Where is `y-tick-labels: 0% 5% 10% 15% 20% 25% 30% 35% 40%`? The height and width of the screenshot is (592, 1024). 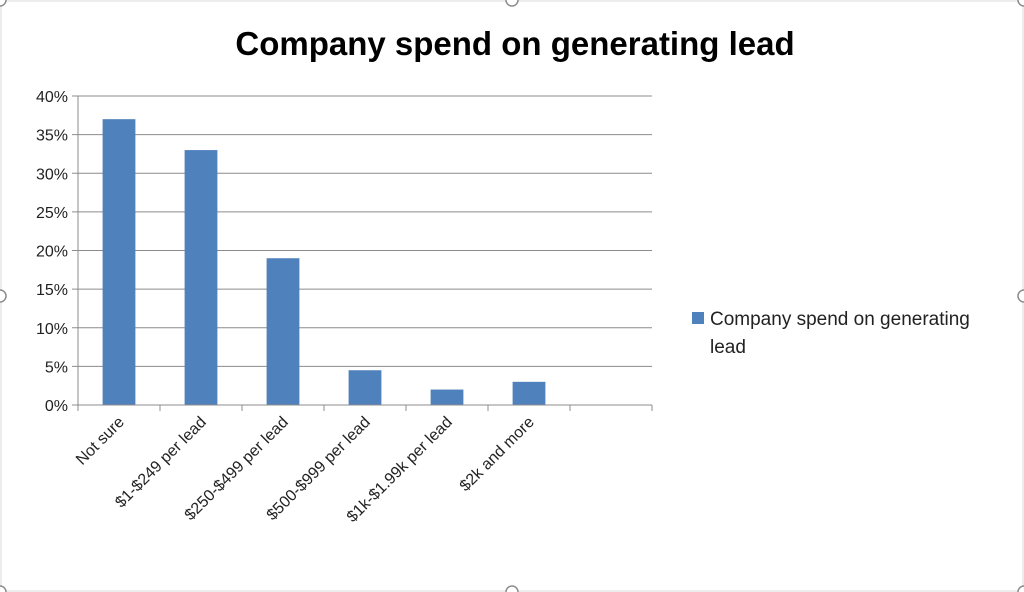 y-tick-labels: 0% 5% 10% 15% 20% 25% 30% 35% 40% is located at coordinates (52, 252).